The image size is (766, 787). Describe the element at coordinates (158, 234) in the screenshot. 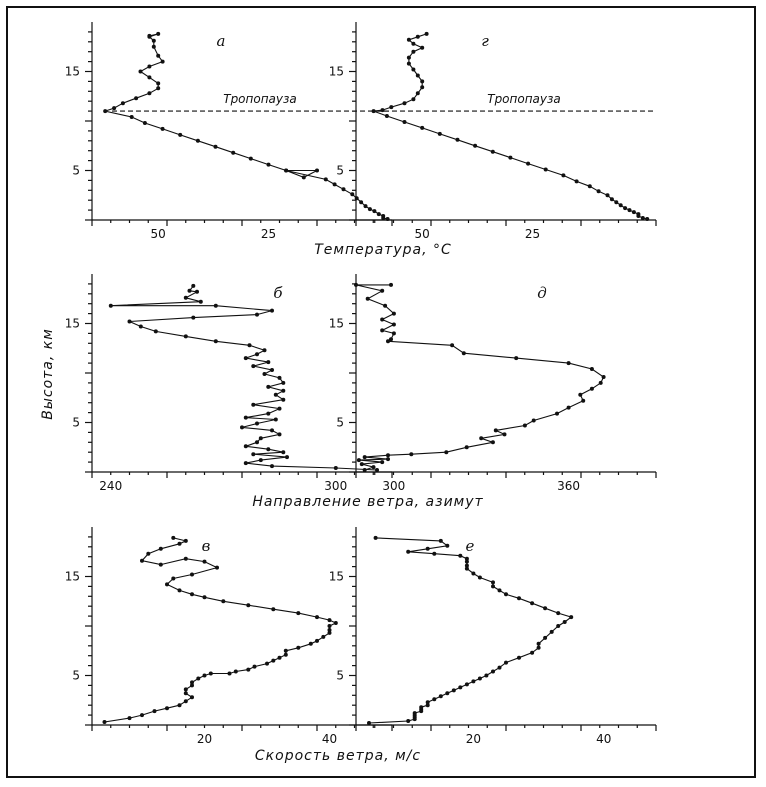

I see `x-tick-label: 50` at that location.